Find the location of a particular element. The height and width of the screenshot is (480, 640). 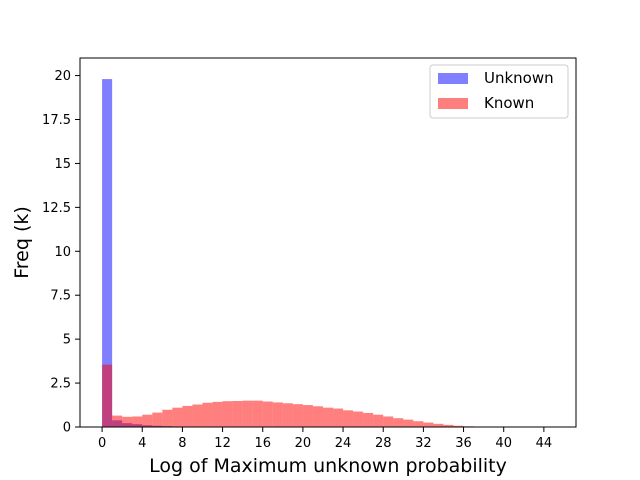

x-tick-label: 40 is located at coordinates (503, 443).